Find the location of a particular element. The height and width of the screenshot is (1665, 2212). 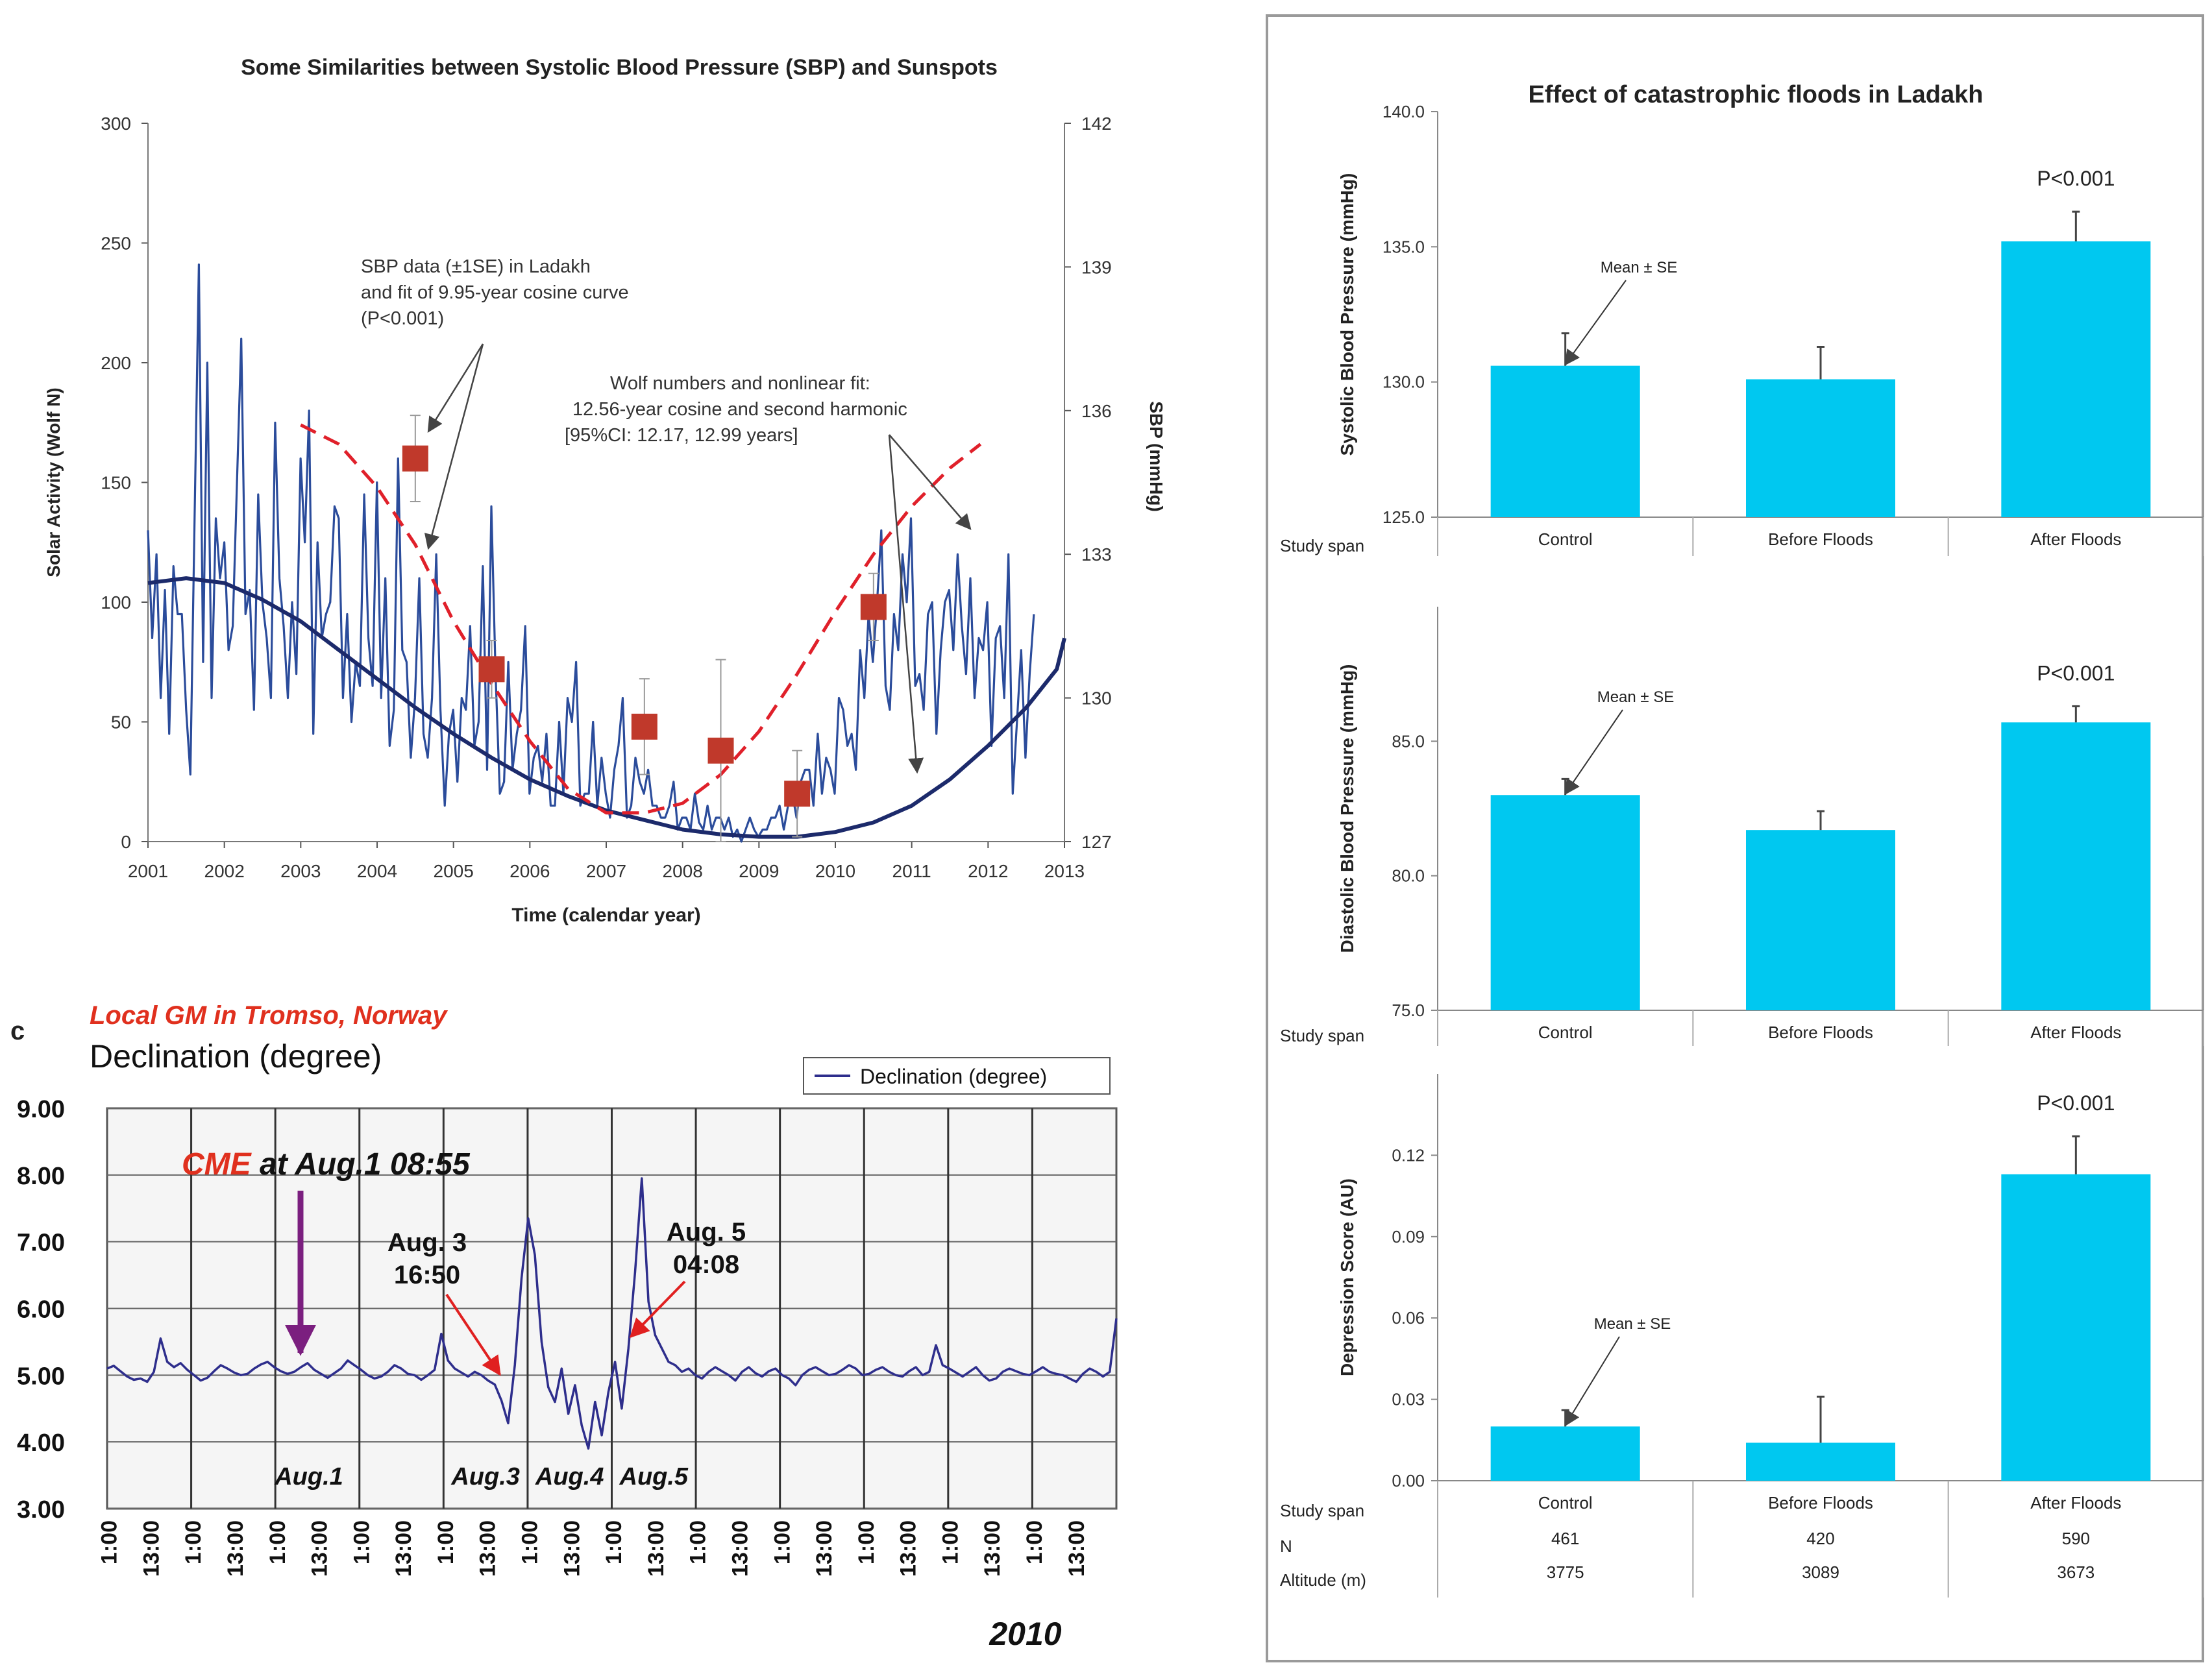

y2-tick-label: 139 is located at coordinates (1096, 267).